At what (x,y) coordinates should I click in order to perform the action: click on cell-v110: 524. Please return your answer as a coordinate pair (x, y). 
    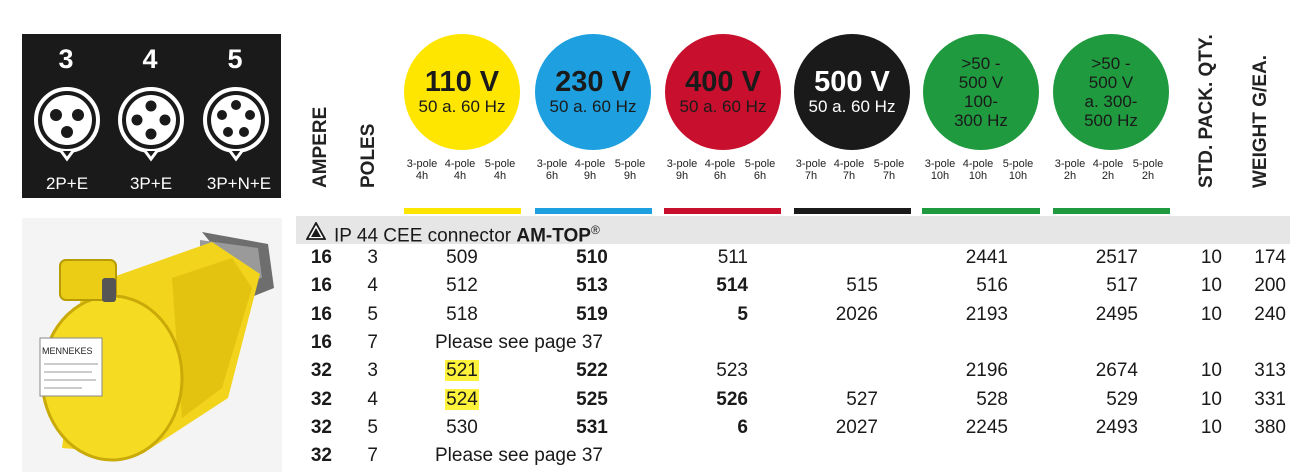
    Looking at the image, I should click on (462, 399).